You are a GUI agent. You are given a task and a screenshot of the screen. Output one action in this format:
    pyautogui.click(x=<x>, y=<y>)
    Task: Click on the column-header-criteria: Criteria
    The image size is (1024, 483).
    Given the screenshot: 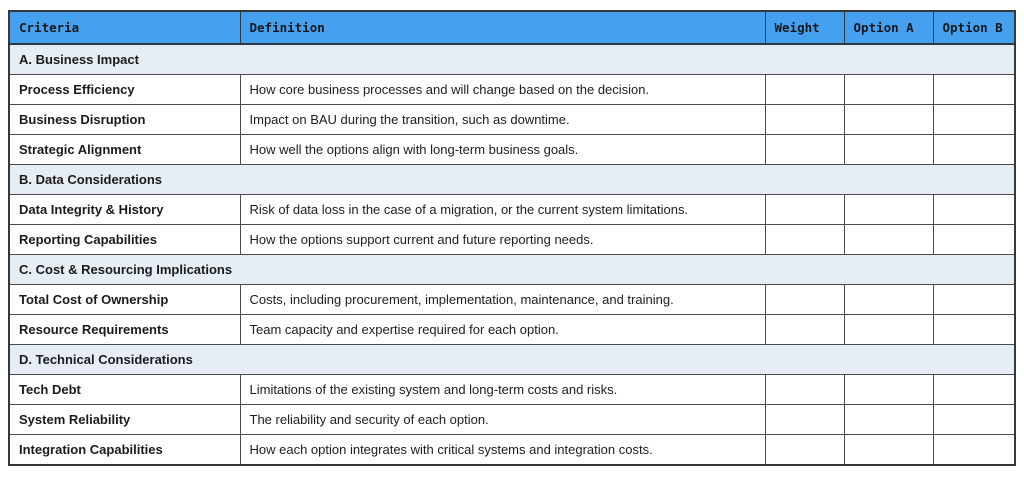 What is the action you would take?
    pyautogui.click(x=124, y=27)
    